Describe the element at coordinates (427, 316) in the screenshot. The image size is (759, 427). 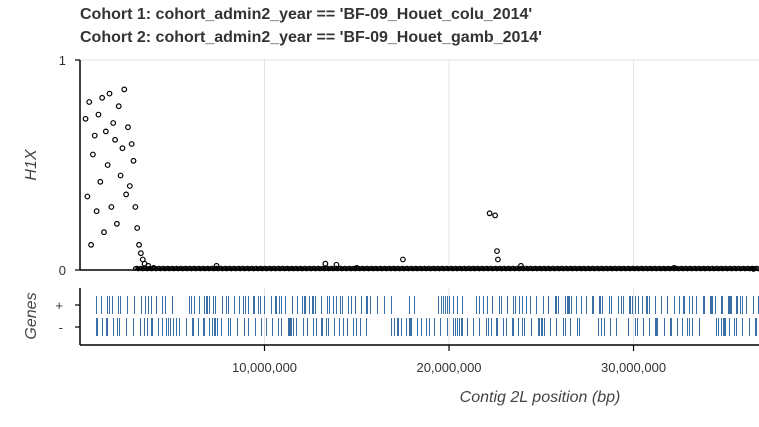
I see `gene-track` at that location.